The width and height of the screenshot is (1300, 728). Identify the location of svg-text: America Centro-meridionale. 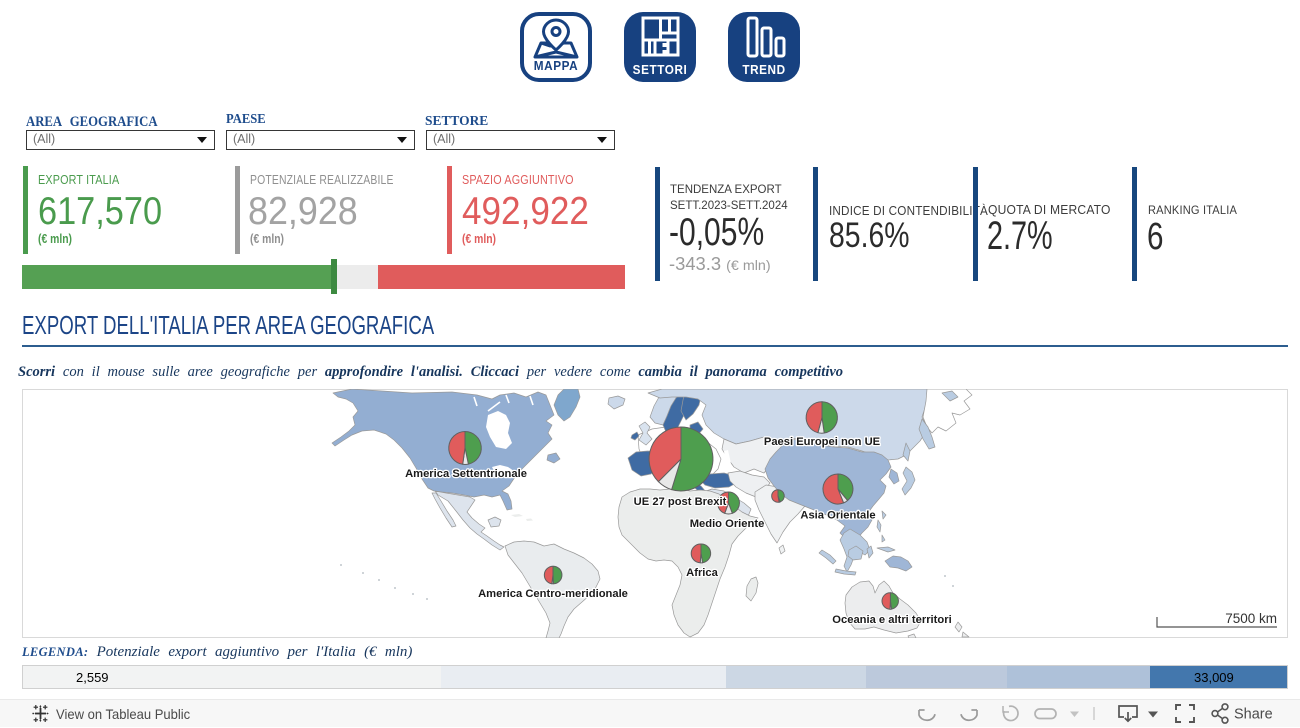
(553, 594).